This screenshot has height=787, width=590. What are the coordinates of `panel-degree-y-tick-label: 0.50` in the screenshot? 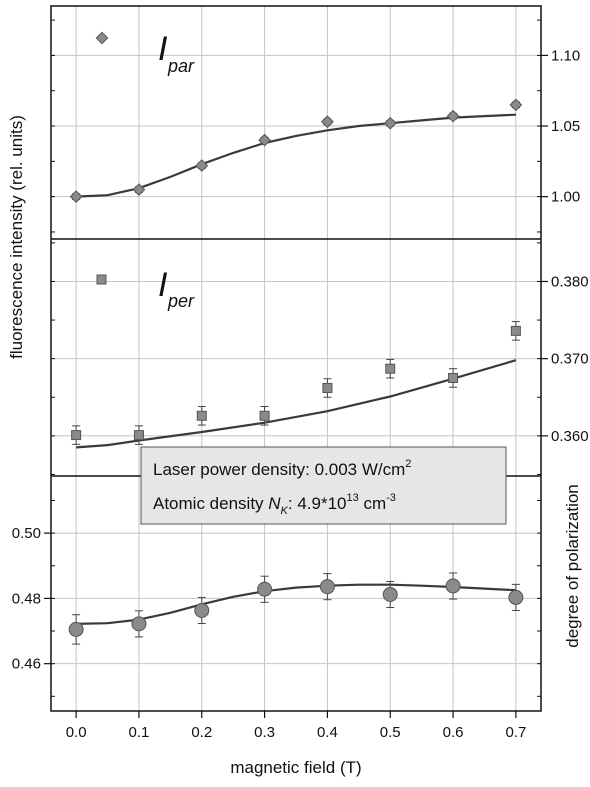 It's located at (26, 533).